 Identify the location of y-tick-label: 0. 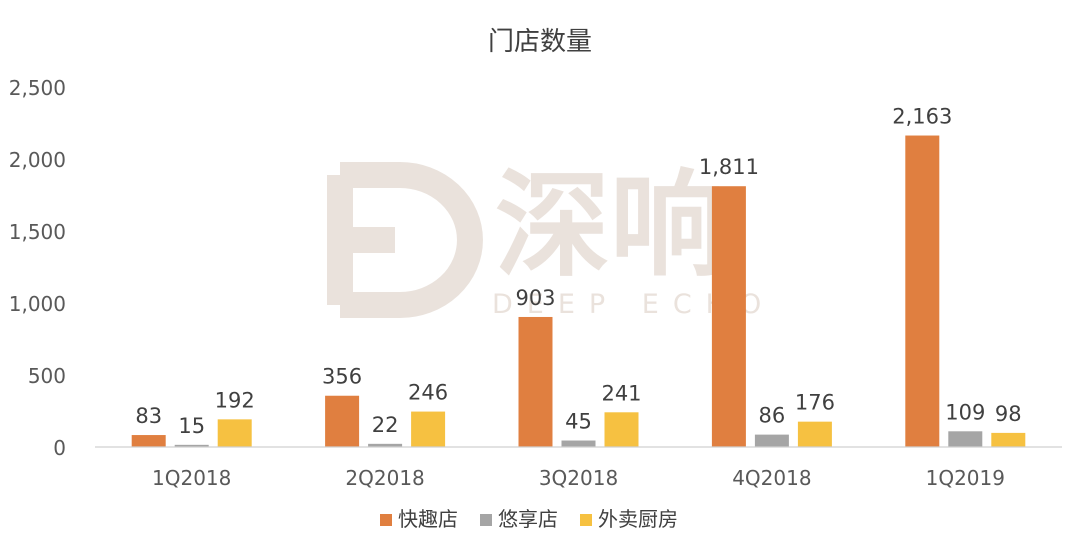
(59, 448).